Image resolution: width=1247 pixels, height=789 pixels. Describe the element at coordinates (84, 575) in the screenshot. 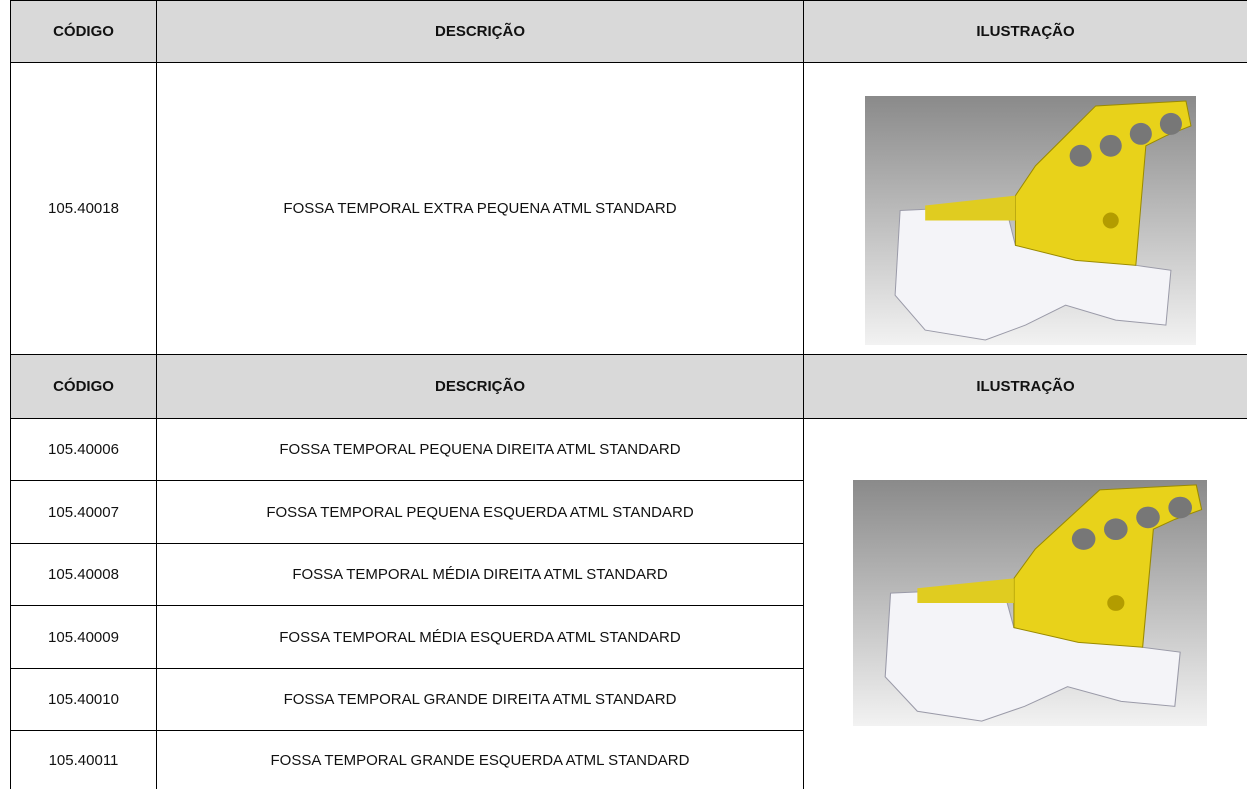

I see `product-code: 105.40008` at that location.